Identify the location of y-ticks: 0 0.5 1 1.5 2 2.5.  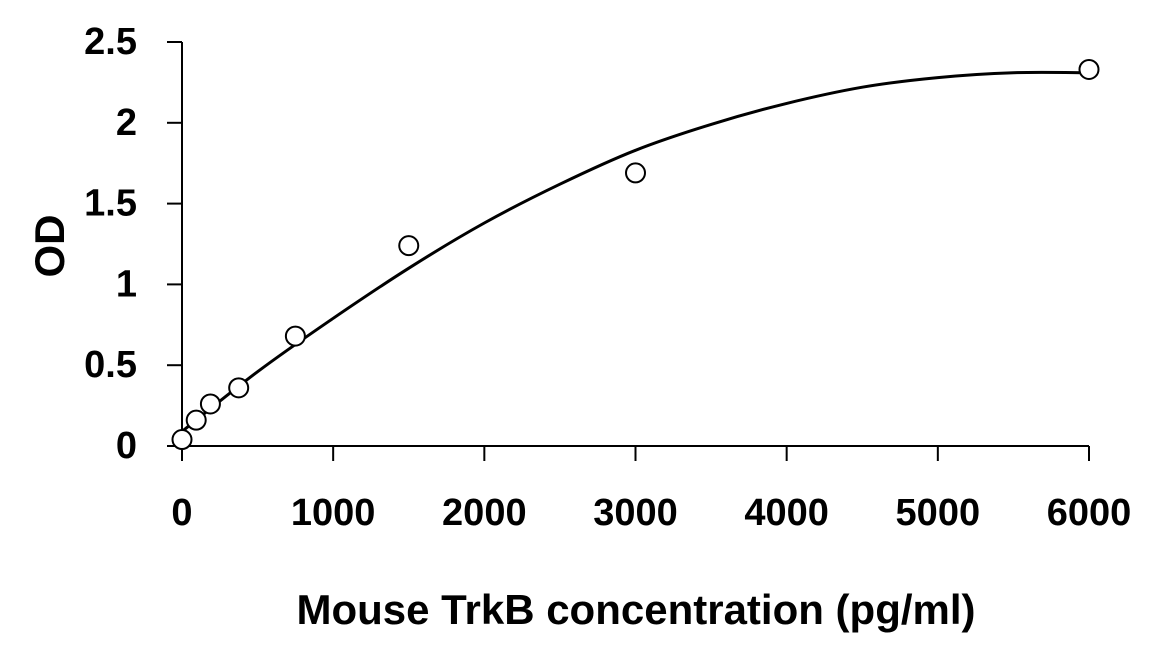
(133, 244).